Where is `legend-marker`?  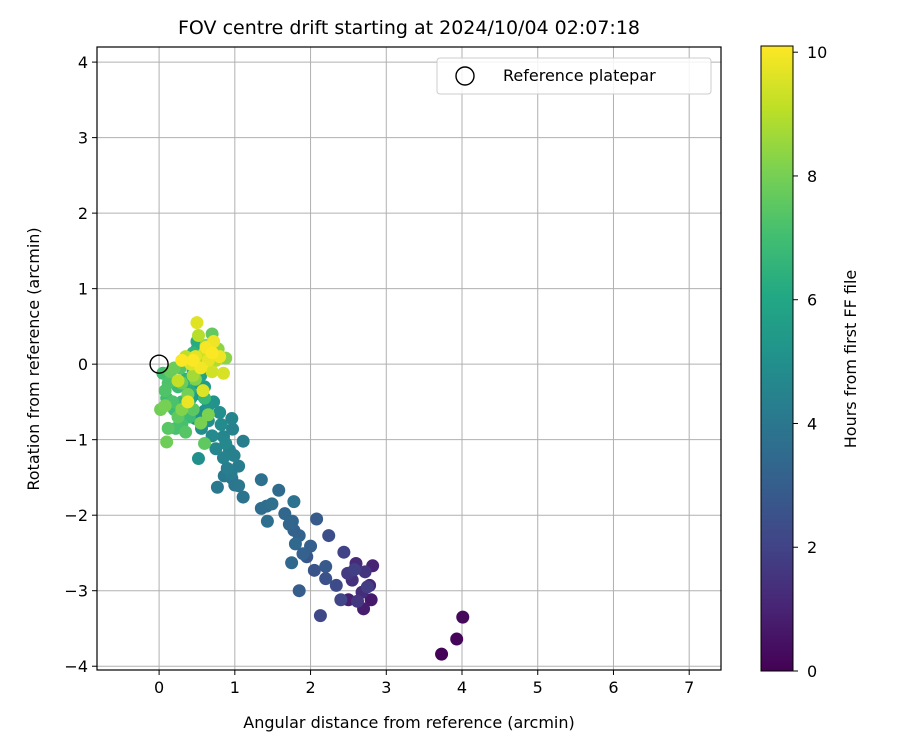
legend-marker is located at coordinates (465, 76).